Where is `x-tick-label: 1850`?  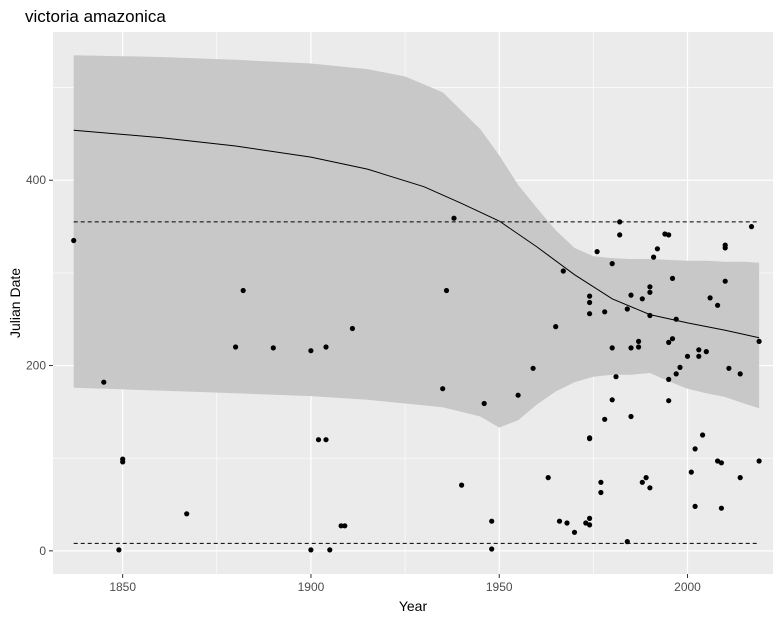 x-tick-label: 1850 is located at coordinates (122, 587).